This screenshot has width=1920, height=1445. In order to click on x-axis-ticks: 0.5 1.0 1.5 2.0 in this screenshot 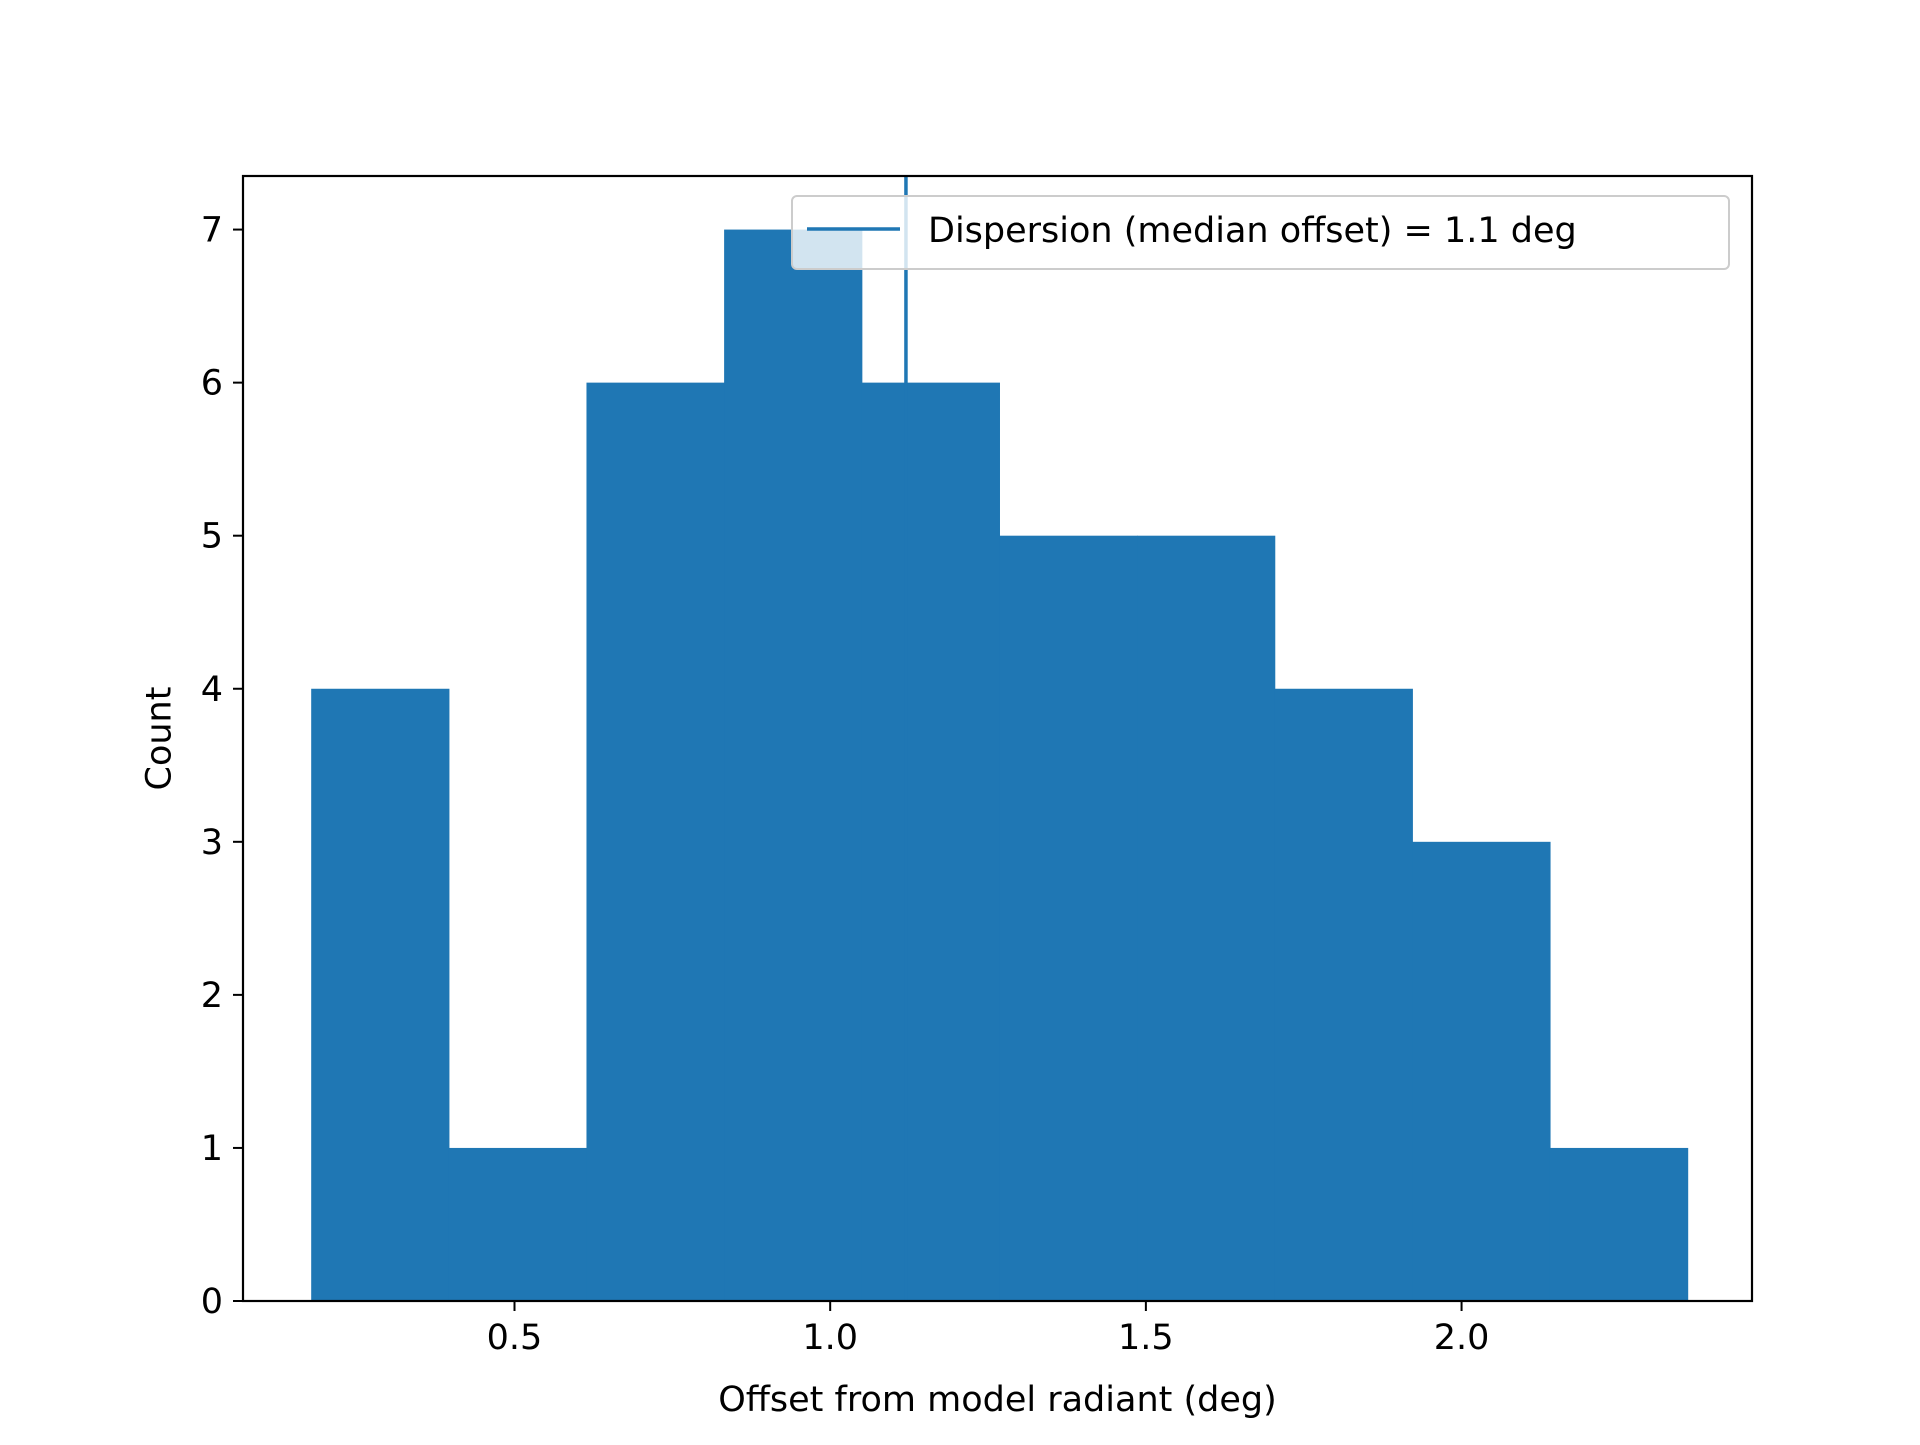, I will do `click(988, 1329)`.